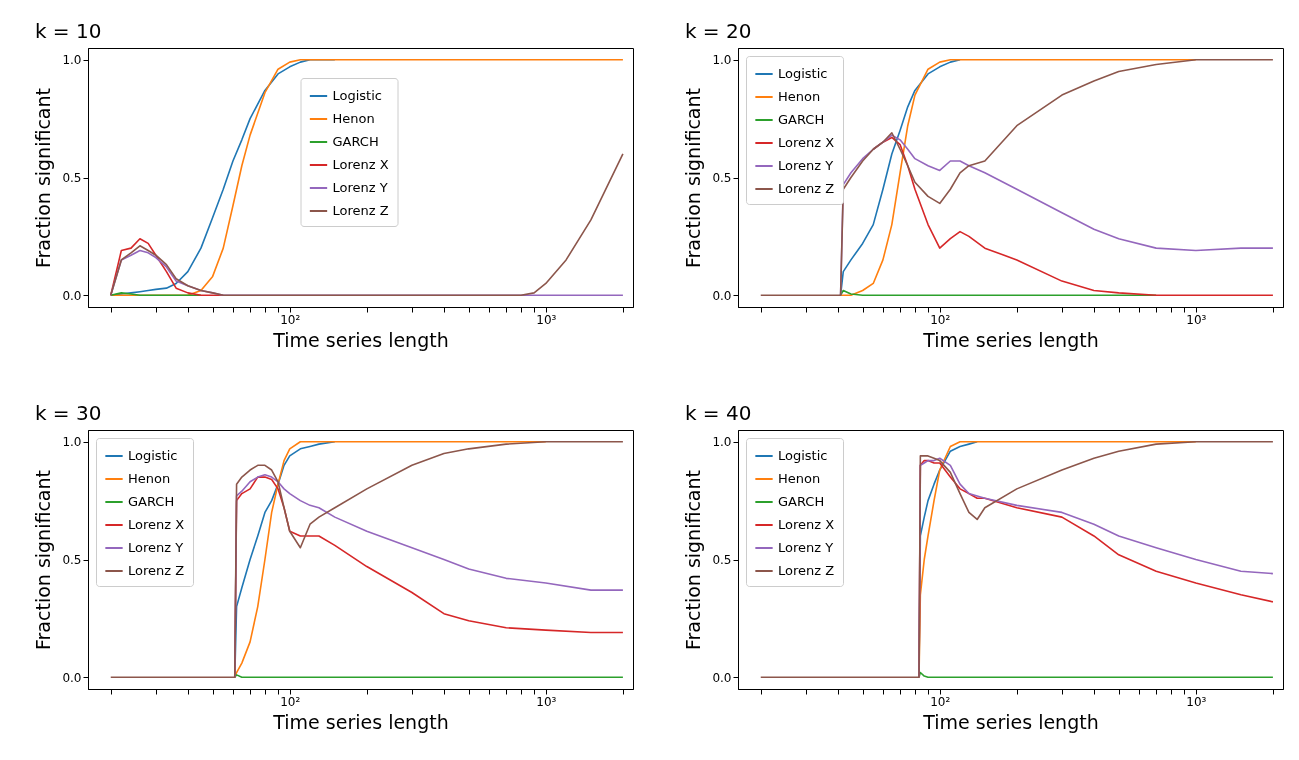 The width and height of the screenshot is (1299, 760). What do you see at coordinates (68, 31) in the screenshot?
I see `chart-title: k = 10` at bounding box center [68, 31].